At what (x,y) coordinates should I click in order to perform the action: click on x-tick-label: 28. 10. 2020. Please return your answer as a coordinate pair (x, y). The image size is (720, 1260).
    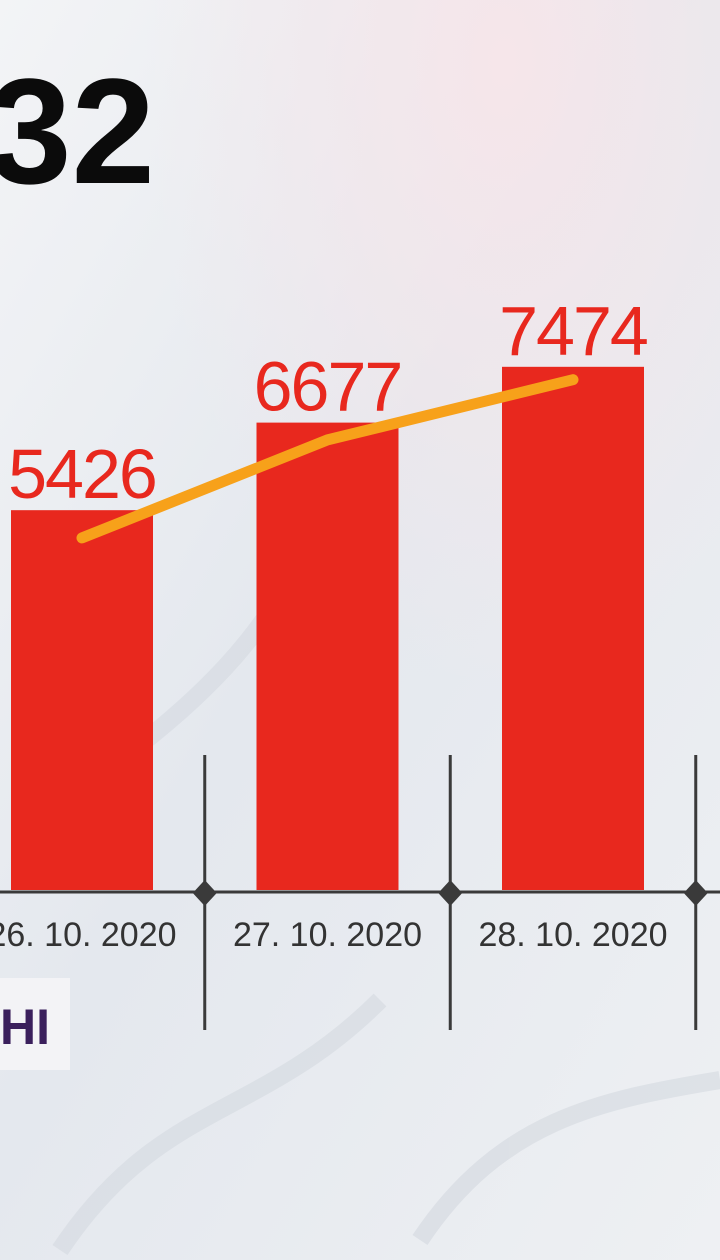
    Looking at the image, I should click on (572, 935).